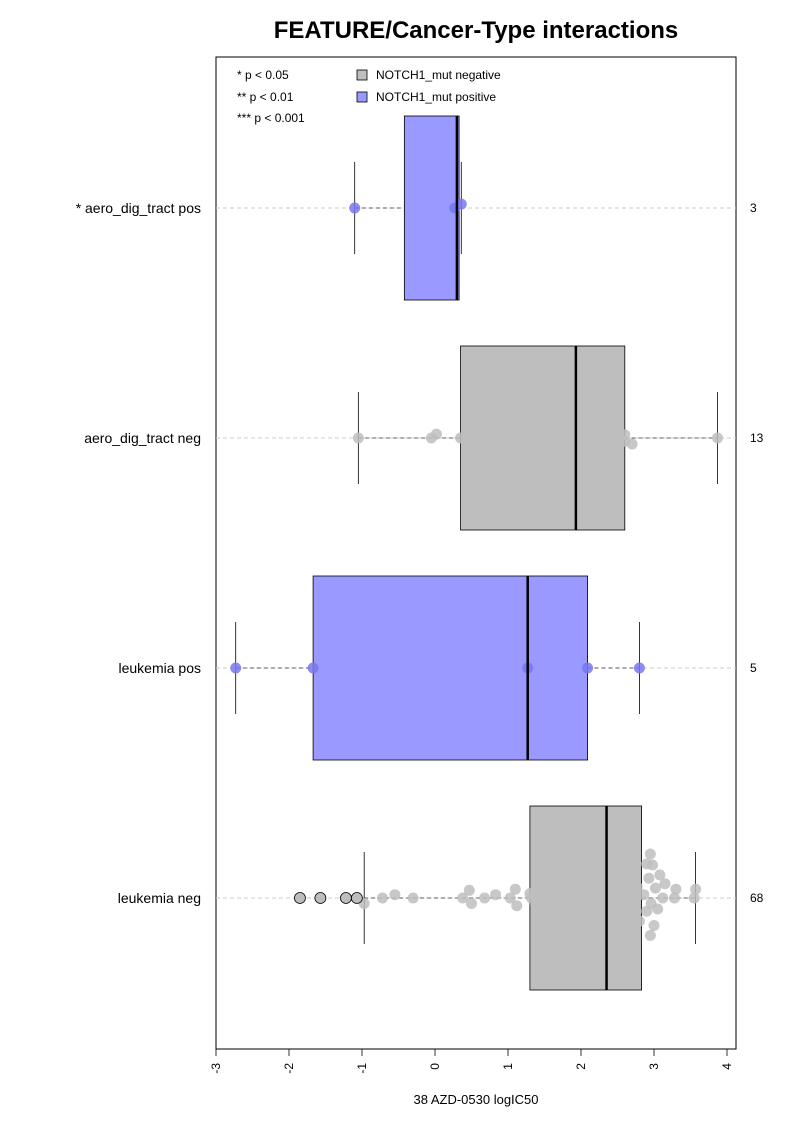 This screenshot has height=1122, width=793. What do you see at coordinates (508, 1066) in the screenshot?
I see `x-tick-label: 1` at bounding box center [508, 1066].